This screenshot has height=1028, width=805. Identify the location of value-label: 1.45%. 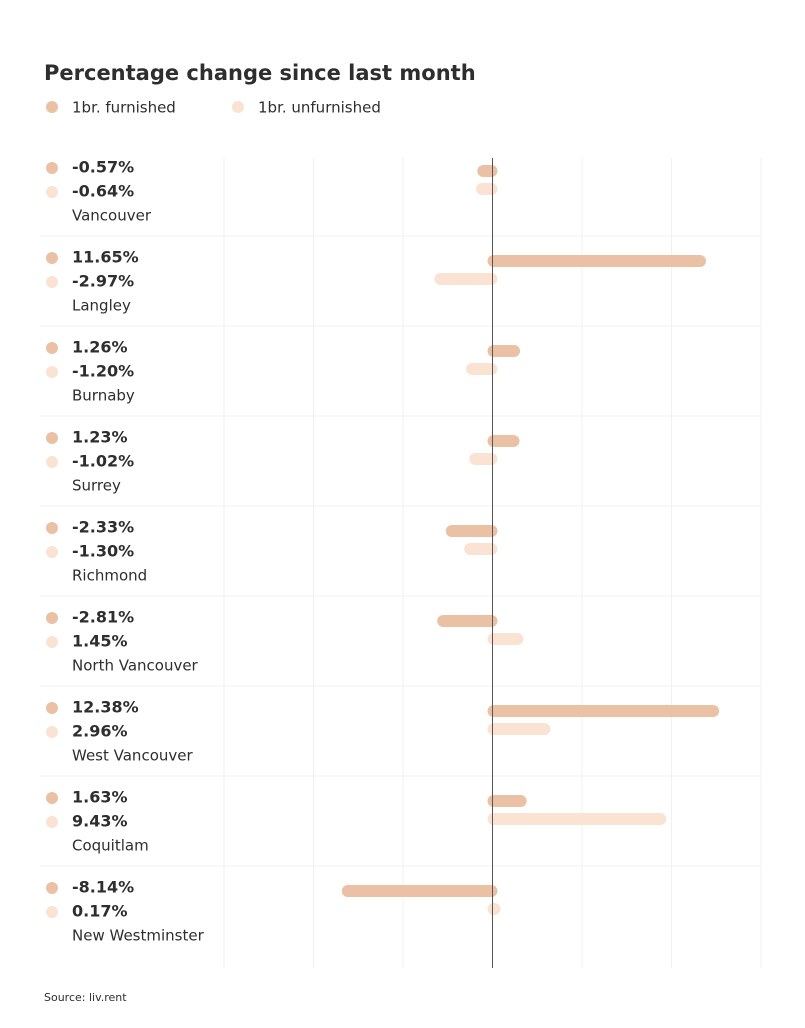
(100, 641).